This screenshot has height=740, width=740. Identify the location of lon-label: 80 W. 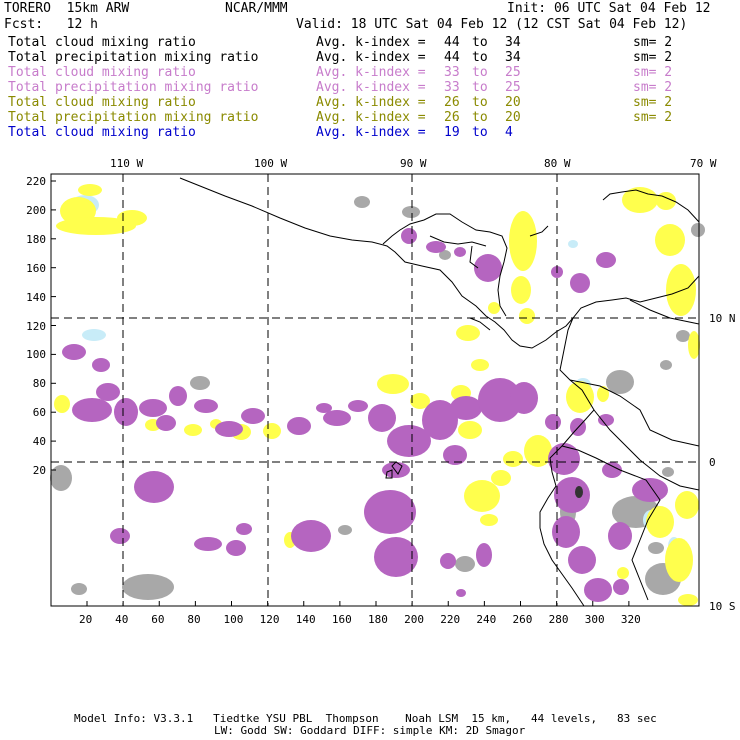
(557, 163).